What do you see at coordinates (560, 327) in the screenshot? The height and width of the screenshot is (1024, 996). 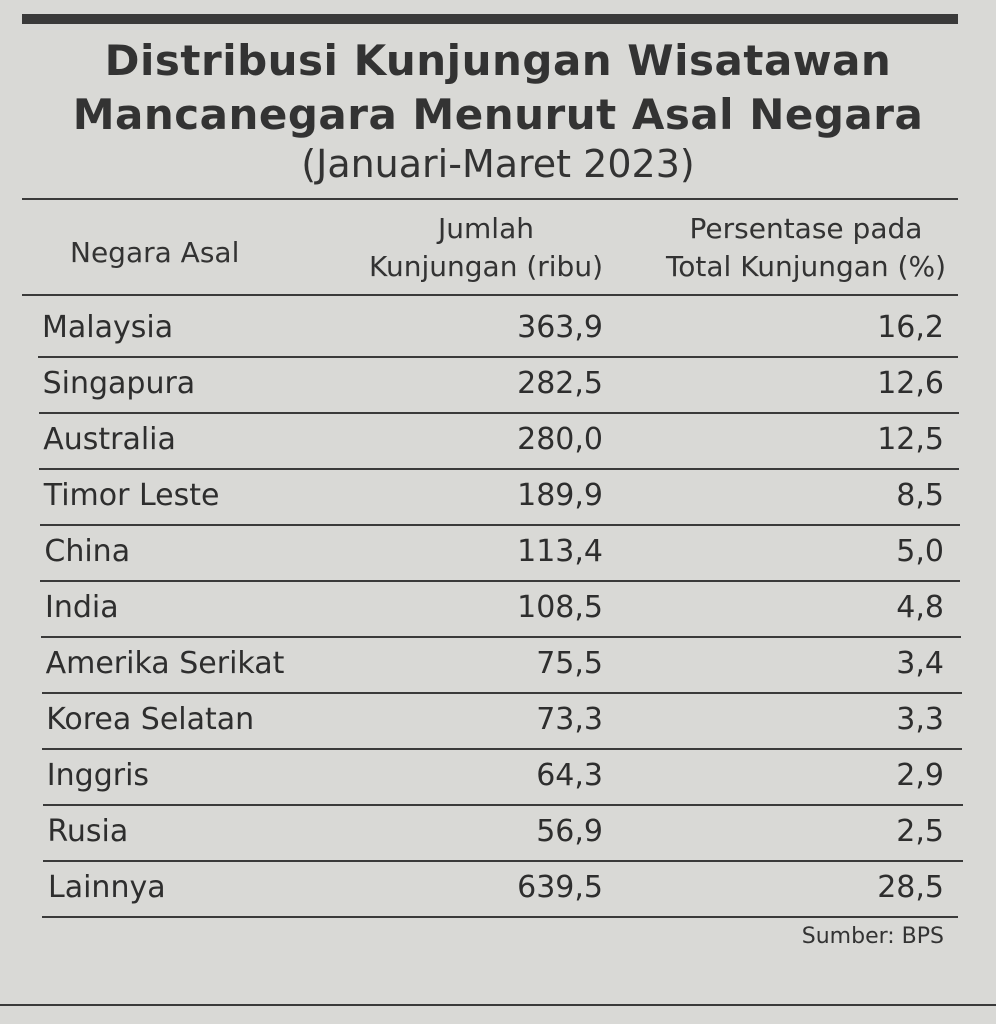 I see `visits: 363,9` at bounding box center [560, 327].